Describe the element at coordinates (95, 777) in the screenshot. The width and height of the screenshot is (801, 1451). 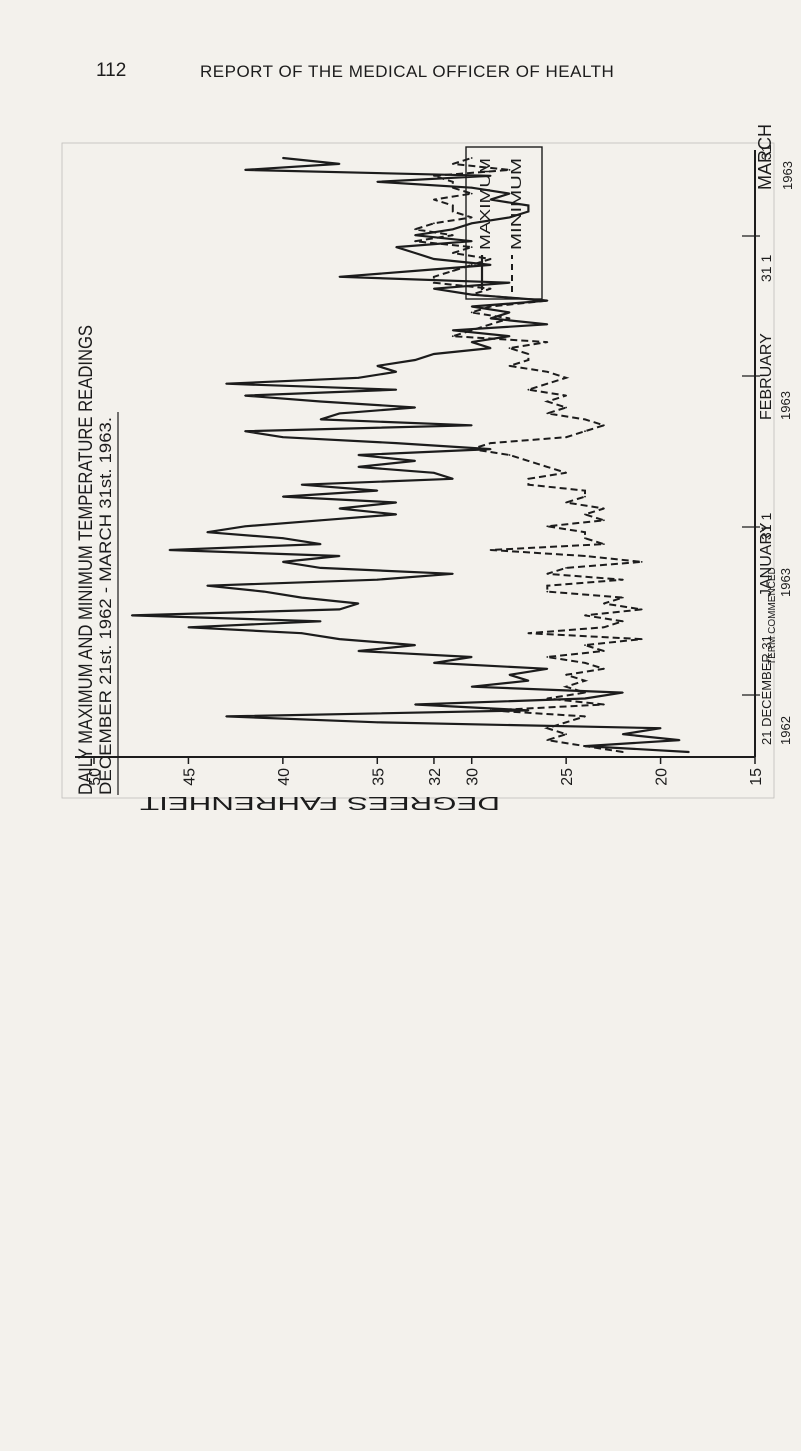
I see `value-tick-label: 50` at that location.